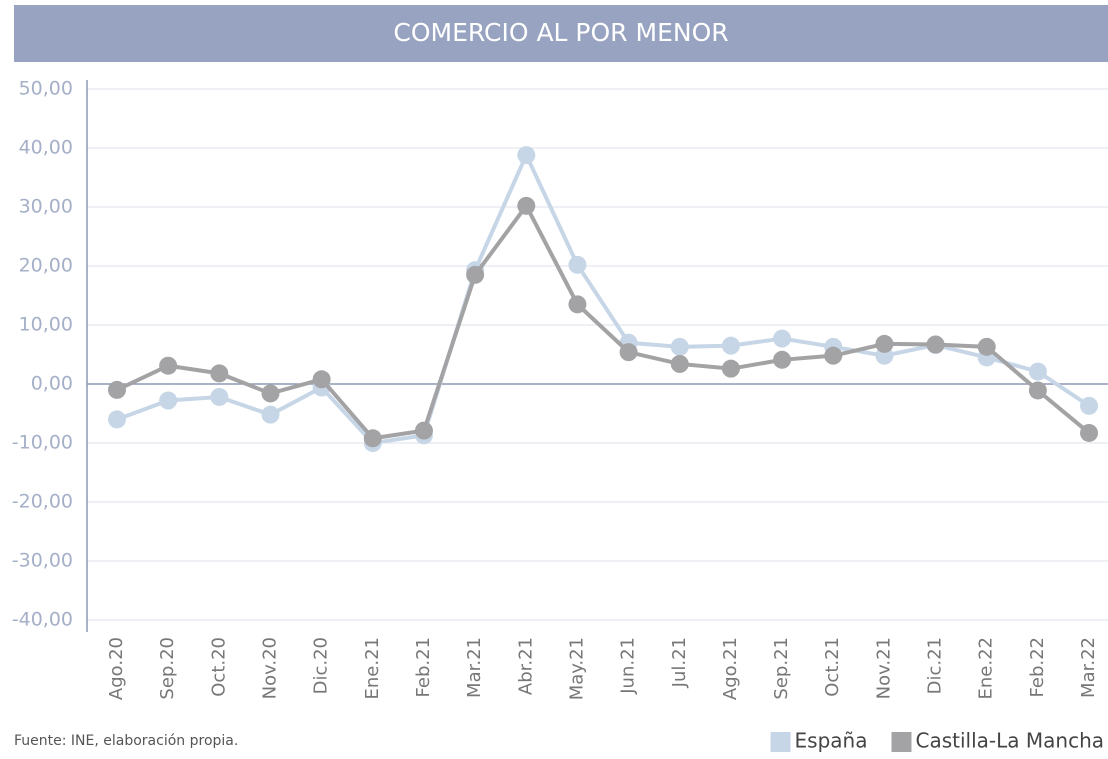 This screenshot has height=759, width=1108. Describe the element at coordinates (935, 665) in the screenshot. I see `x-tick-label: Dic.21` at that location.